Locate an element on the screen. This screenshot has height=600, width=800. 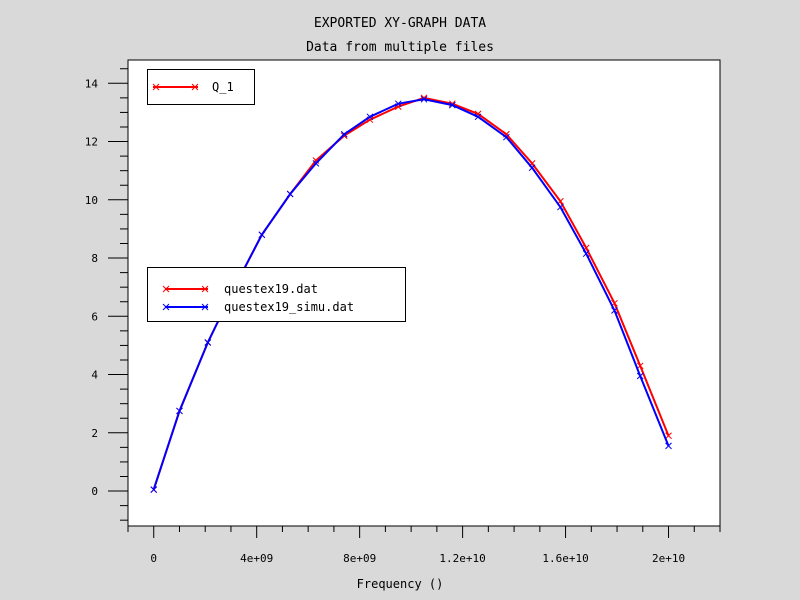
legend-swatch-questex19-simu is located at coordinates (185, 307).